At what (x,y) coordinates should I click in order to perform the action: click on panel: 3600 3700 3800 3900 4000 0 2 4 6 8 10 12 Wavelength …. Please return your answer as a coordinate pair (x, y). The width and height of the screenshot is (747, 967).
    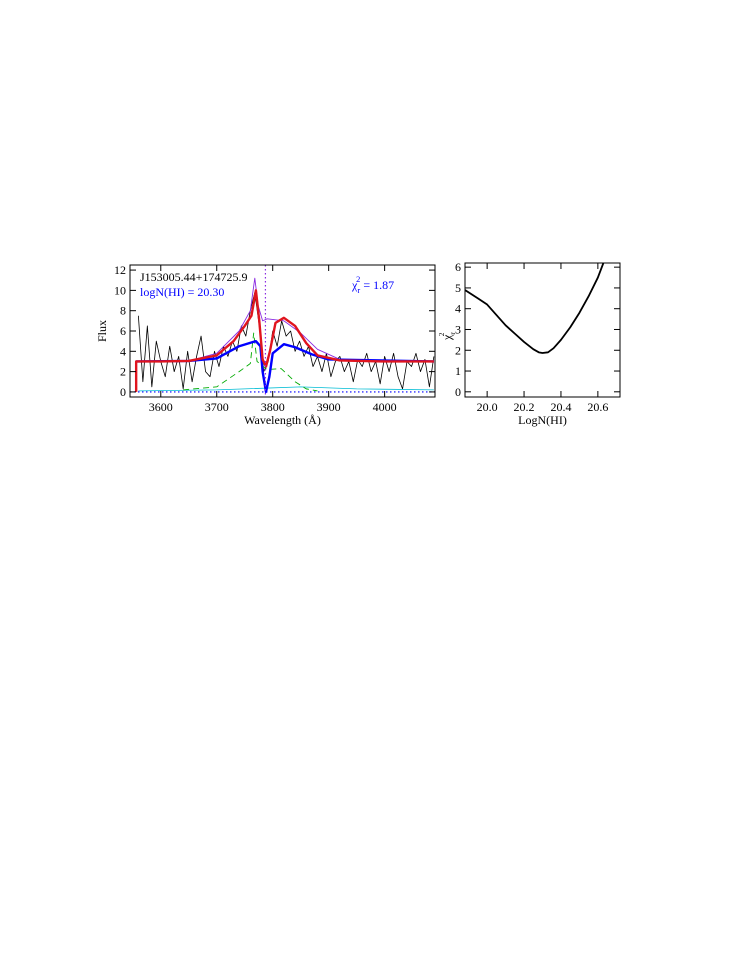
    Looking at the image, I should click on (265, 345).